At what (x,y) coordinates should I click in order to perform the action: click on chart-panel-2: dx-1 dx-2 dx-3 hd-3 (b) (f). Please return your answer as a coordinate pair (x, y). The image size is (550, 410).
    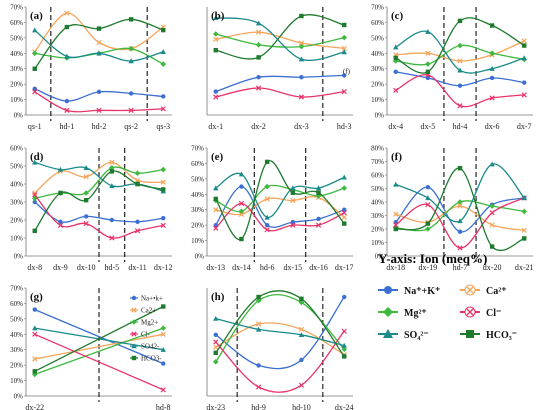
    Looking at the image, I should click on (279, 69).